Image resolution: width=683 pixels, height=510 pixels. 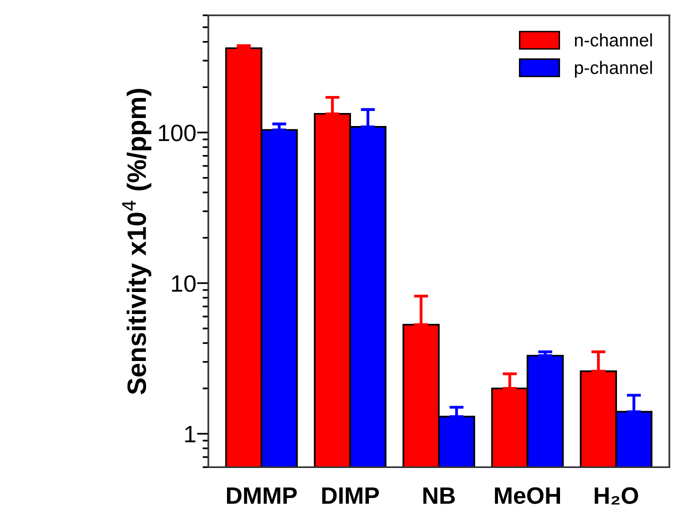 What do you see at coordinates (177, 133) in the screenshot?
I see `y-tick-label: 100` at bounding box center [177, 133].